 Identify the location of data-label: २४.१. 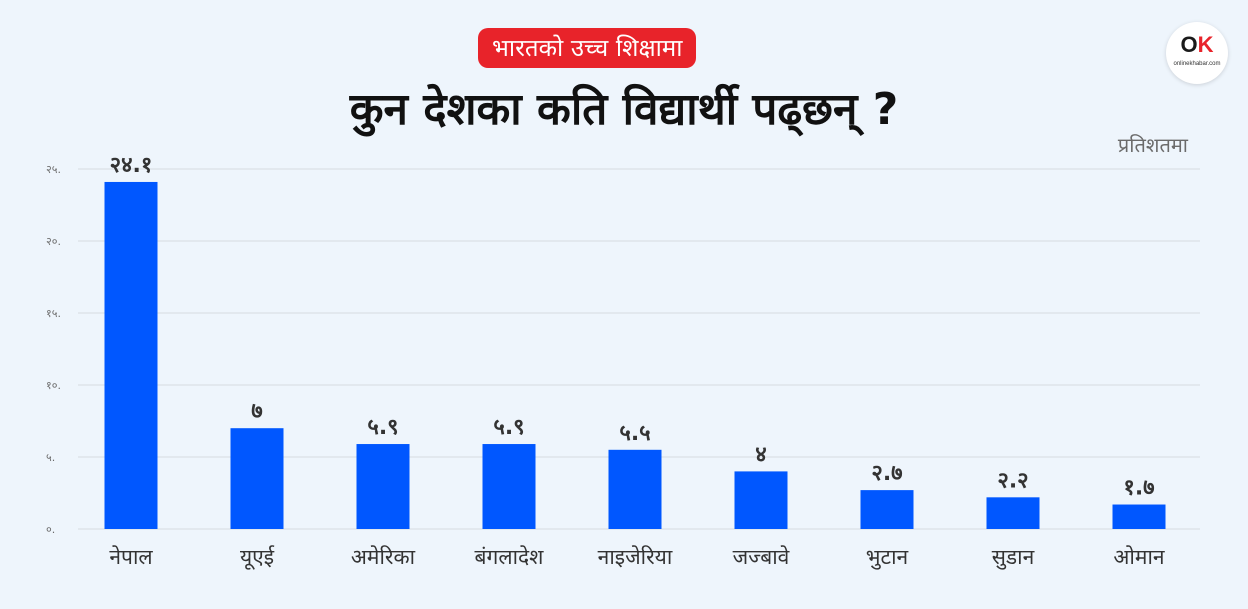
(131, 165).